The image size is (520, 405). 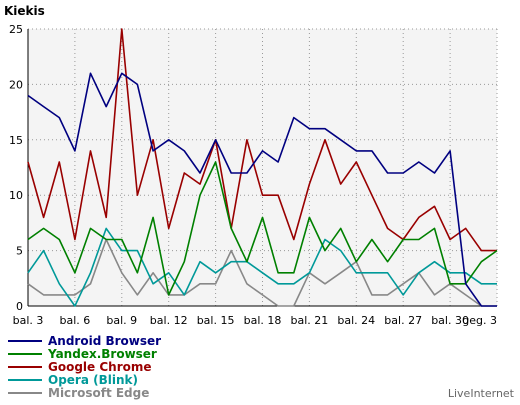 What do you see at coordinates (28, 320) in the screenshot?
I see `x-tick-label: bal. 3` at bounding box center [28, 320].